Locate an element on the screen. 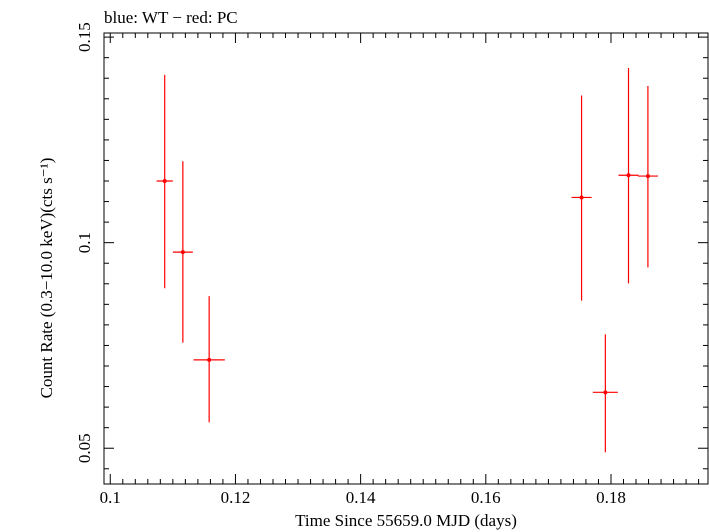 The height and width of the screenshot is (532, 709). y-tick-label: 0.15 is located at coordinates (84, 37).